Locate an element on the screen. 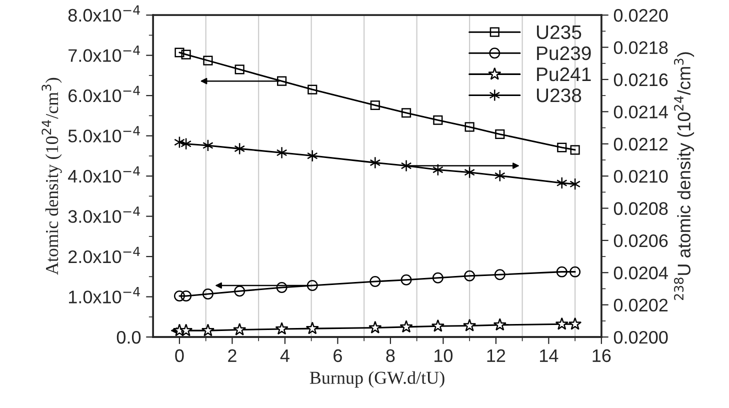 The image size is (729, 408). y2-tick-label: 0.0216 is located at coordinates (641, 79).